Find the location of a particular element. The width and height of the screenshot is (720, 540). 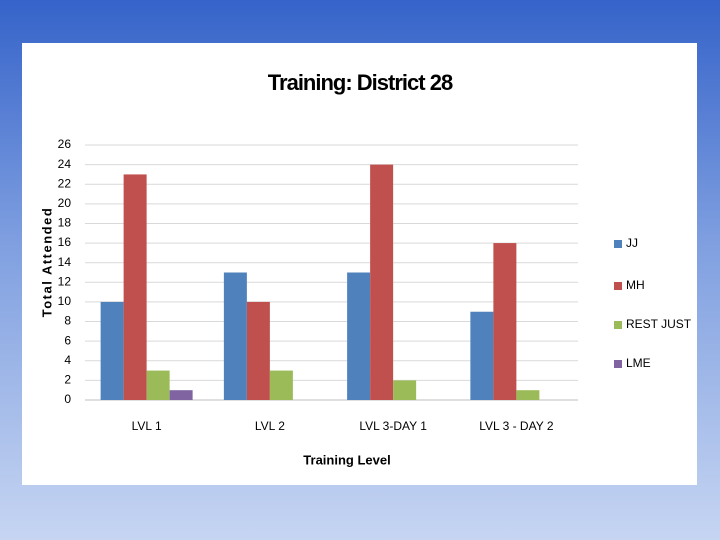

y-tick-label: 24 is located at coordinates (65, 164).